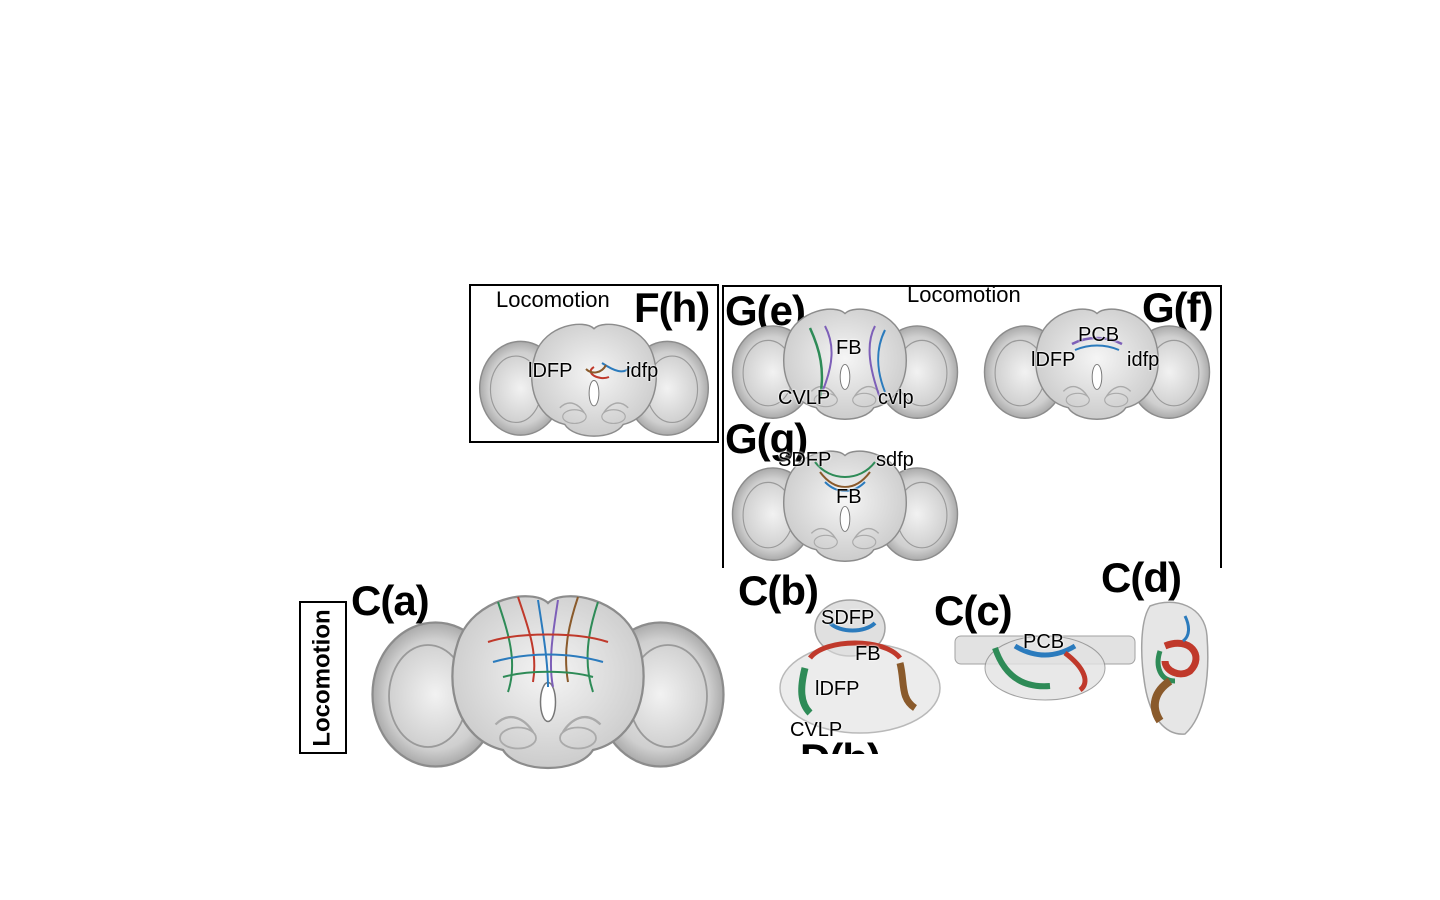 This screenshot has width=1440, height=900. I want to click on panel-c-a-brain, so click(548, 682).